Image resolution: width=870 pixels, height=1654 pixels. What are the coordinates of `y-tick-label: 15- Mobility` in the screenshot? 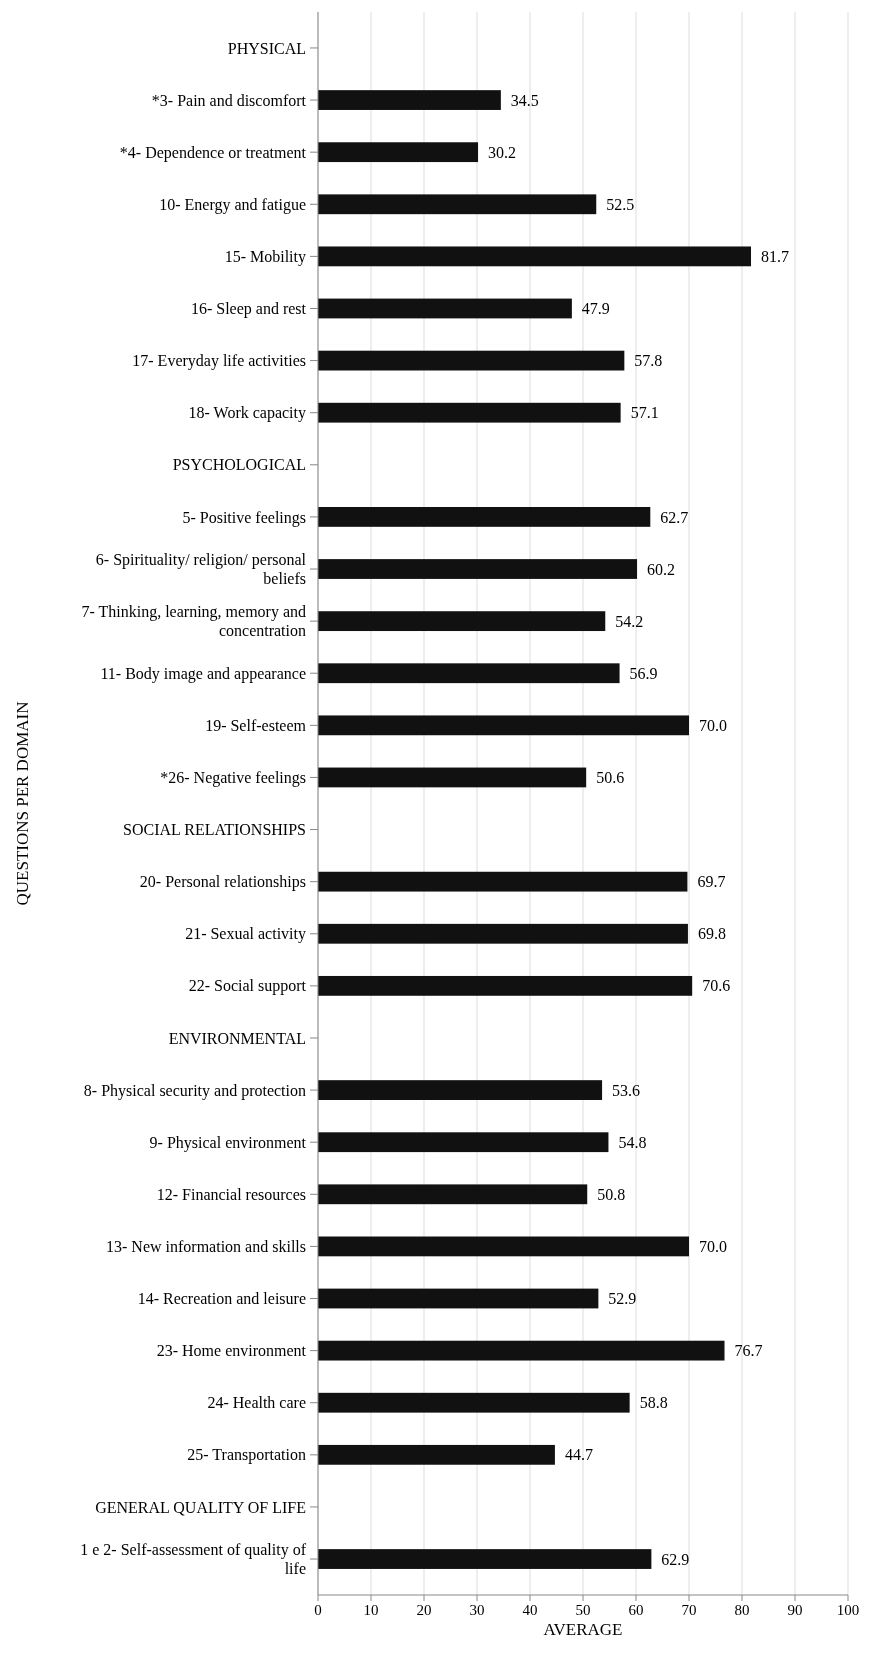 It's located at (265, 256).